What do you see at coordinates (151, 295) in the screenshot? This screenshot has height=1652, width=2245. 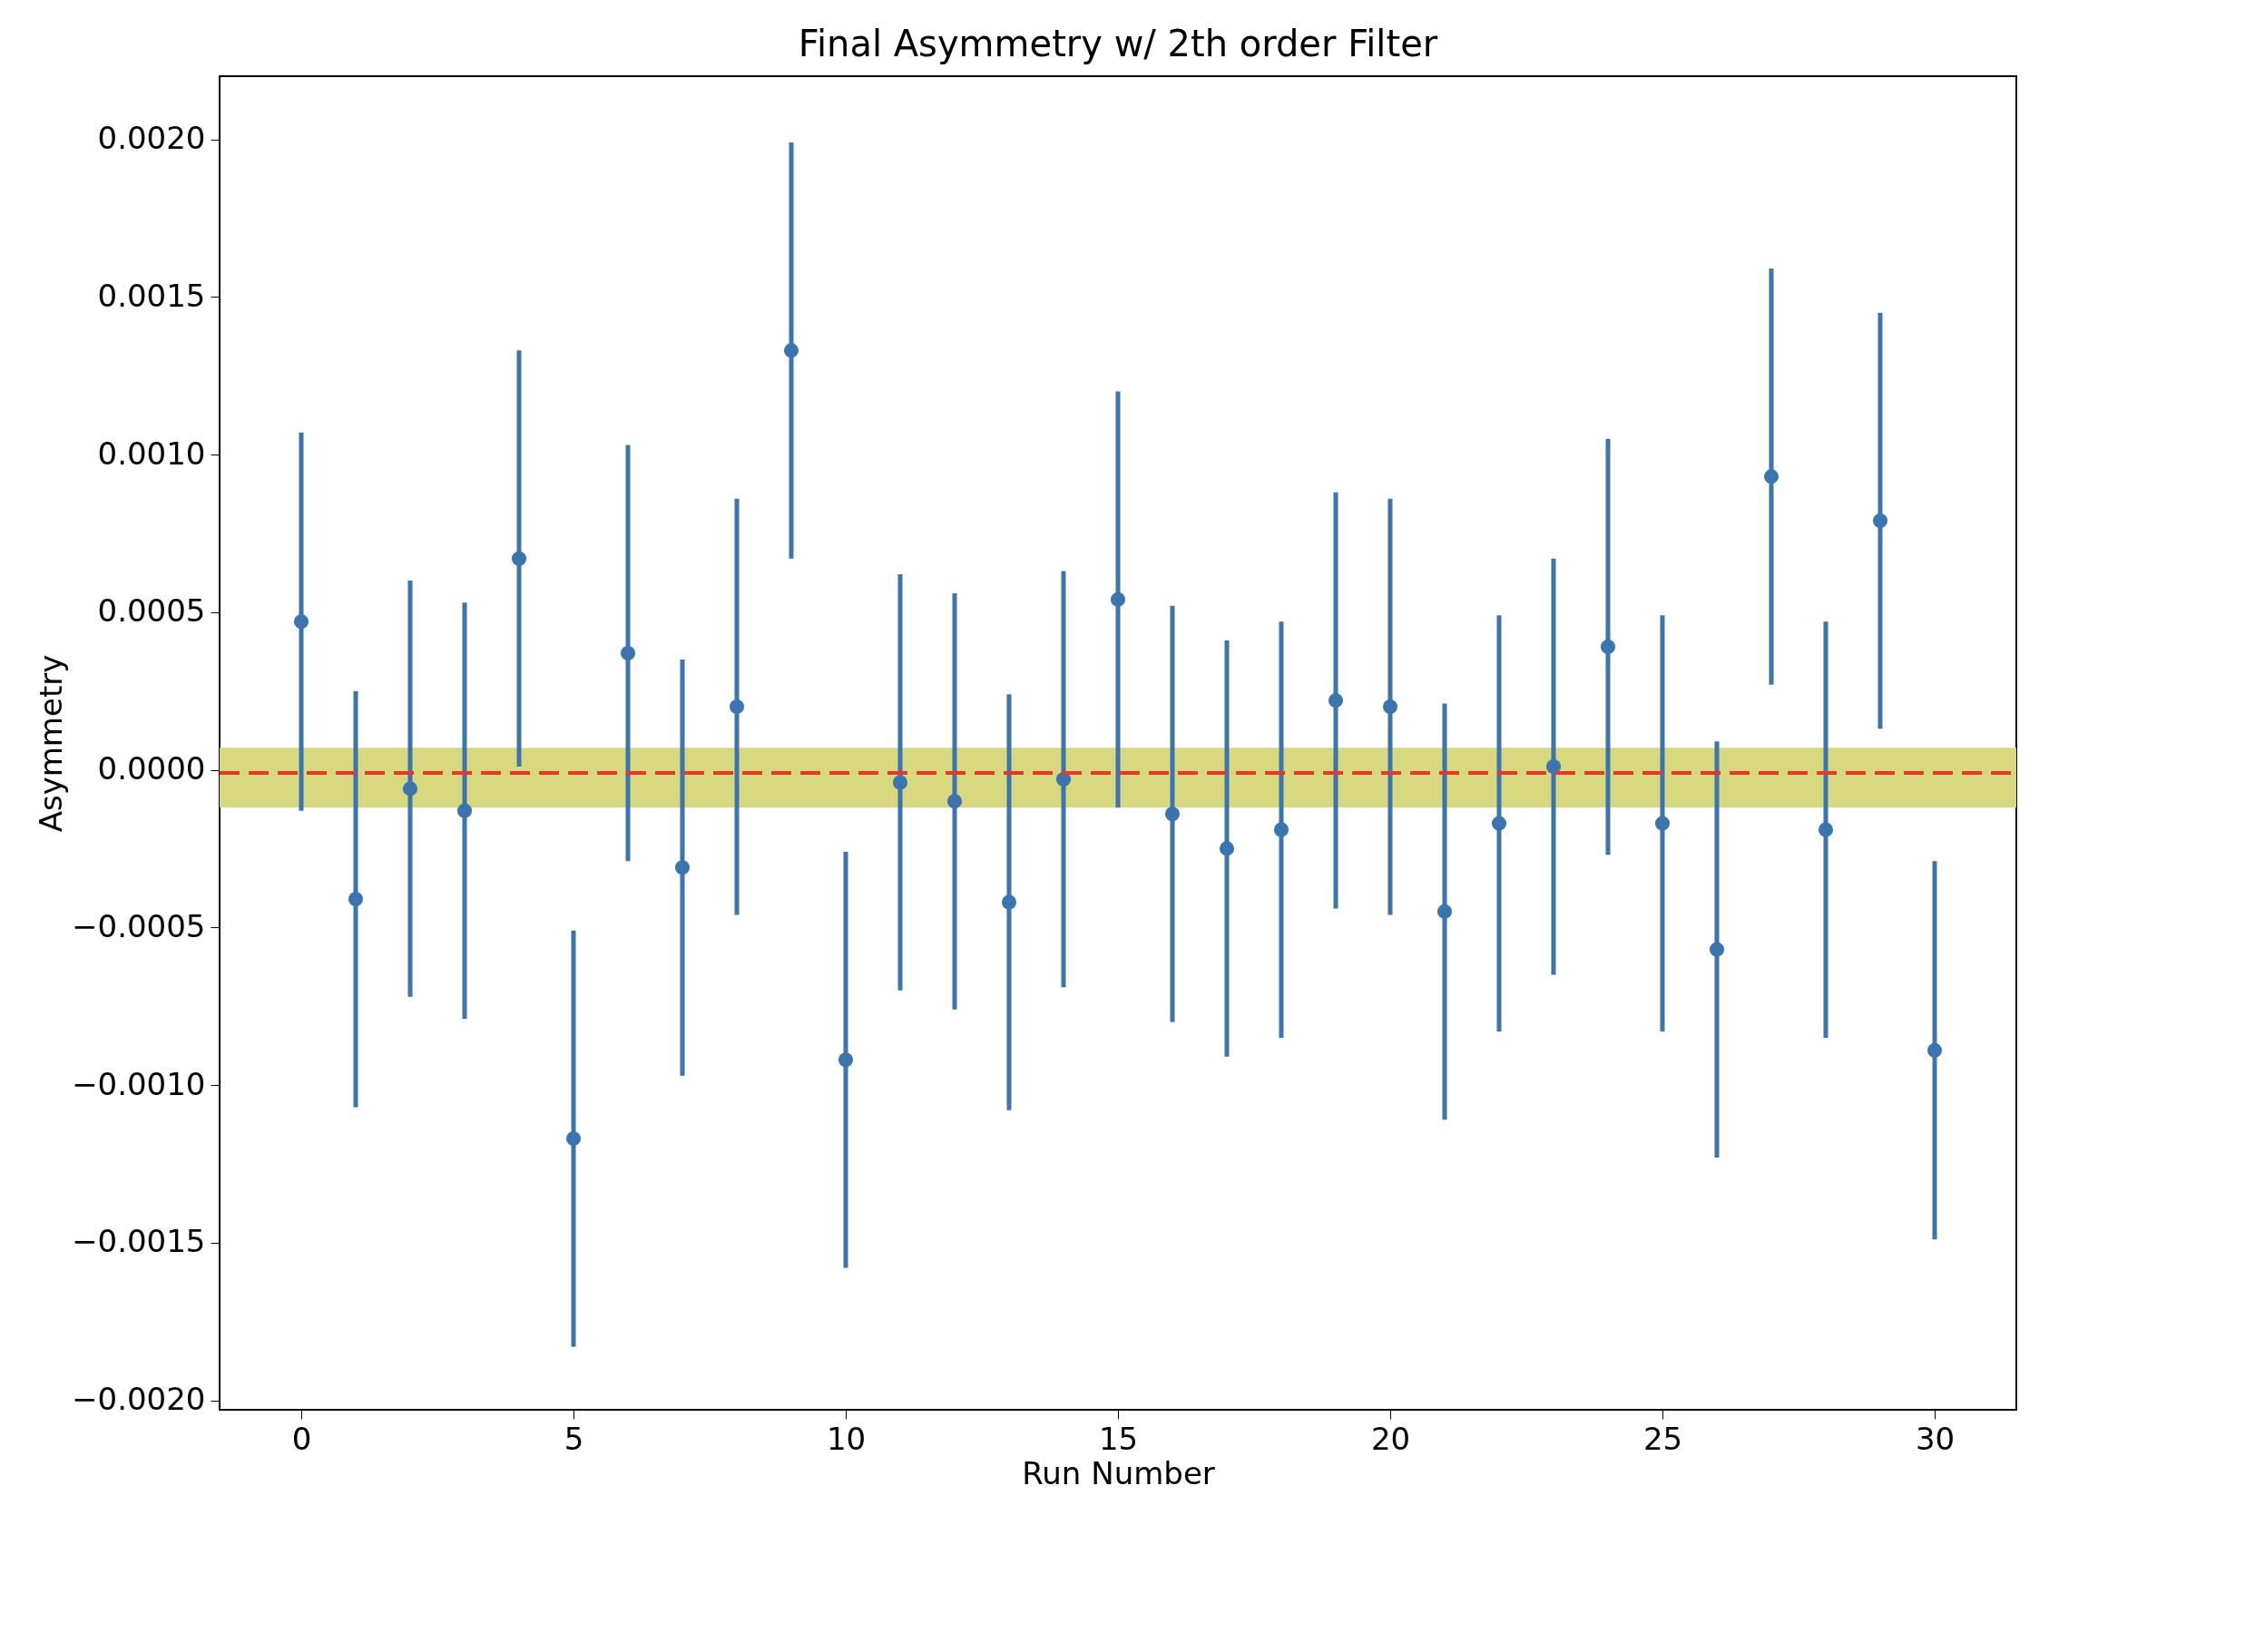 I see `y-tick-label: 0.0015` at bounding box center [151, 295].